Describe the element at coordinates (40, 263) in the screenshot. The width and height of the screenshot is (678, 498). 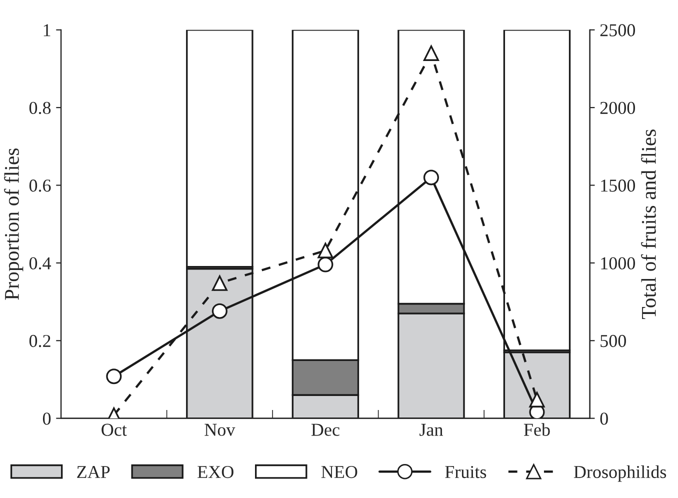
I see `y-tick-label: 0.4` at that location.